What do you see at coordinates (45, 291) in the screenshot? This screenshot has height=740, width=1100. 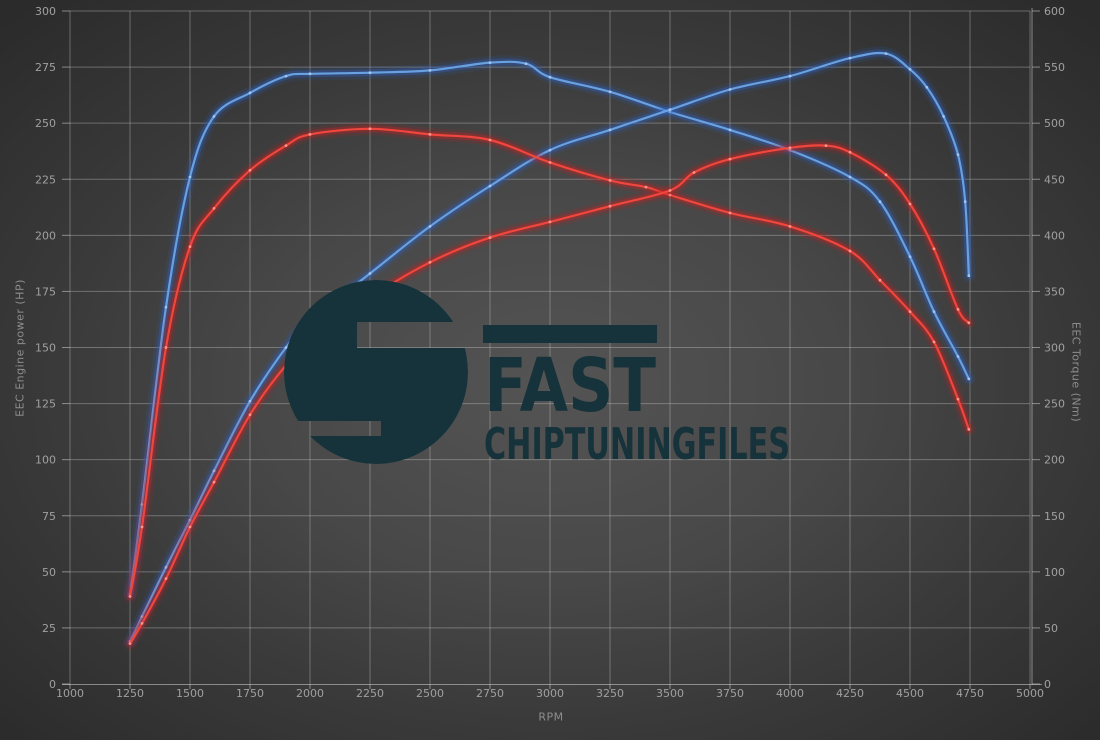 I see `svg-text: 175` at bounding box center [45, 291].